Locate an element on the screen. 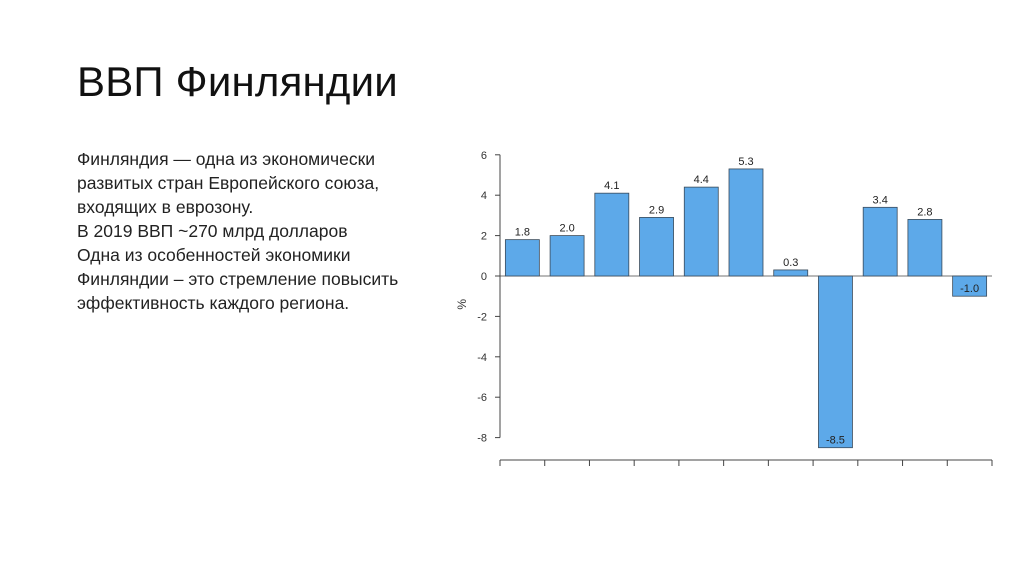 The image size is (1024, 574). y-tick-label: 4 is located at coordinates (484, 196).